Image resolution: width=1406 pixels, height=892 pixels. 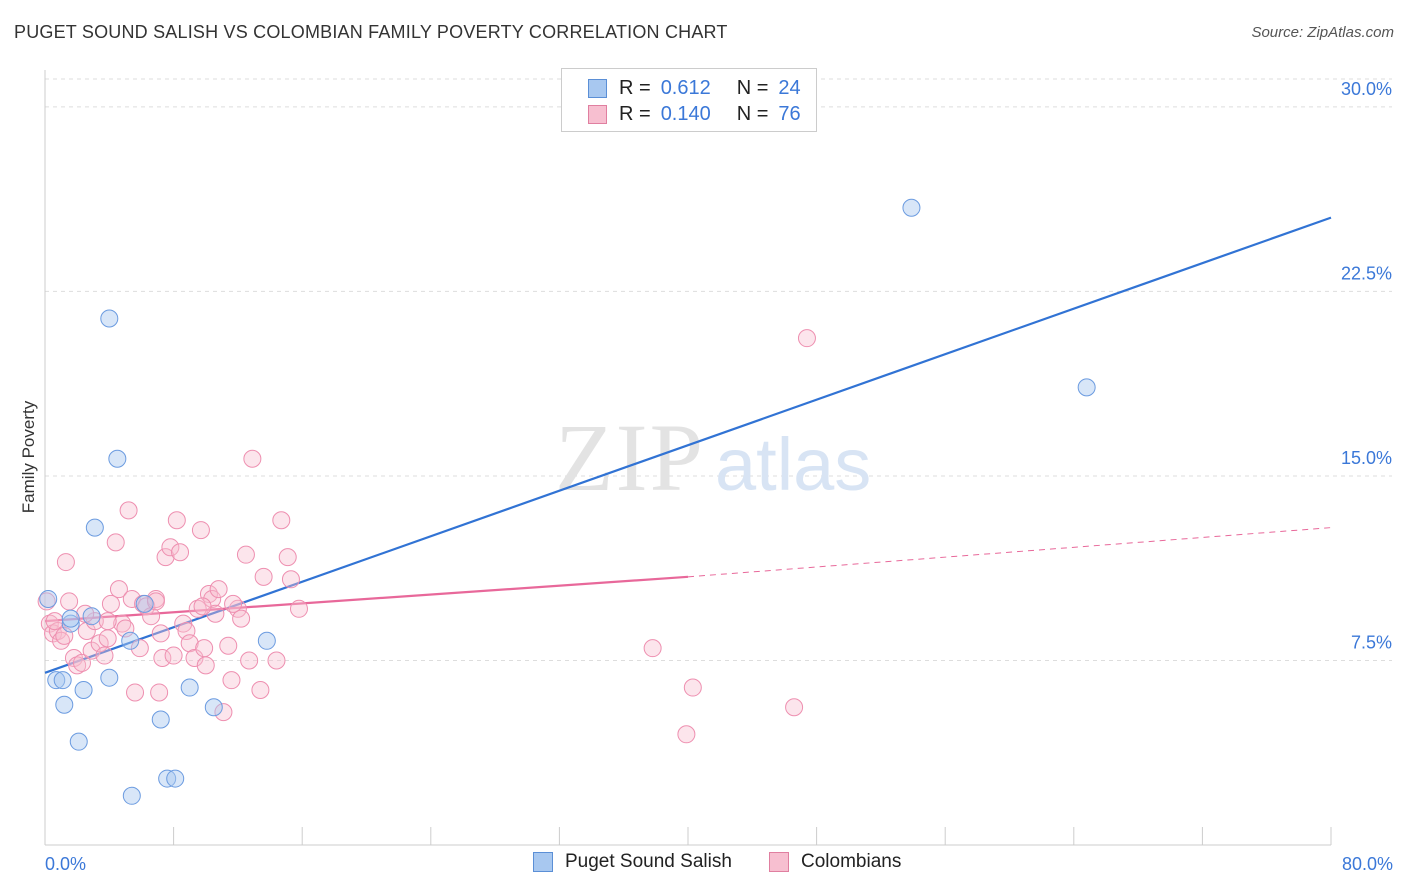 I want to click on y-tick-label: 22.5%, so click(x=1366, y=273).